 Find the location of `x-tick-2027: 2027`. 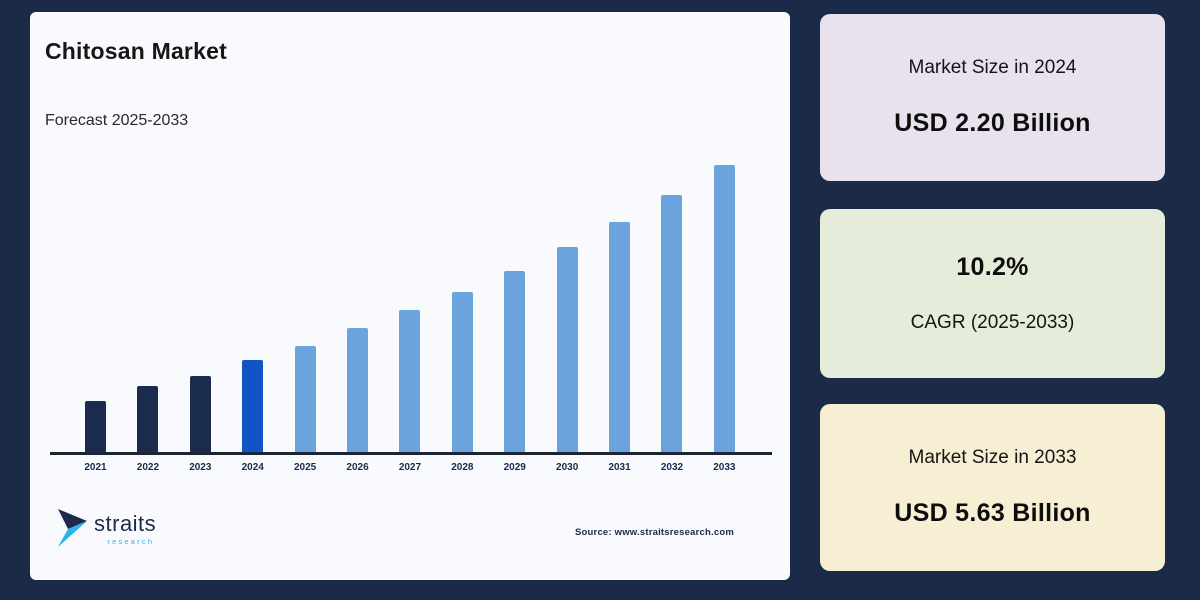

x-tick-2027: 2027 is located at coordinates (410, 467).